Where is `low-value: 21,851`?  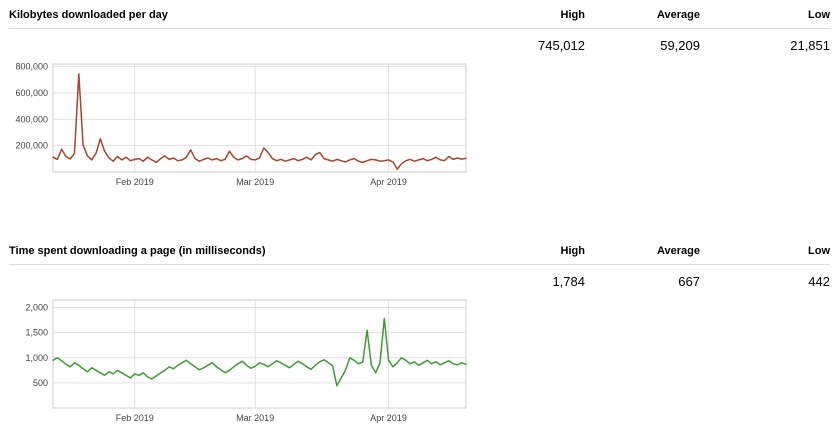 low-value: 21,851 is located at coordinates (810, 45).